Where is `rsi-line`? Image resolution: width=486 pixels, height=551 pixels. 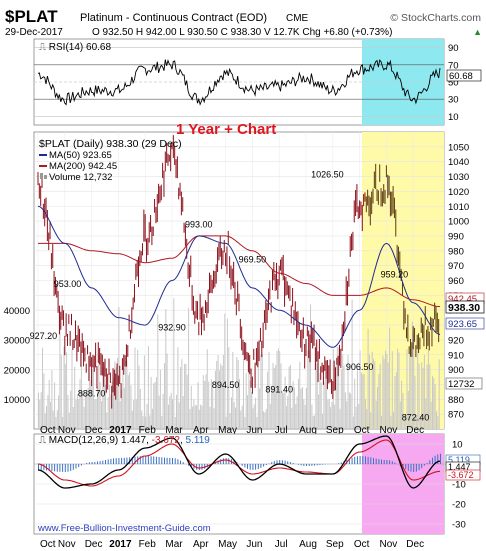 rsi-line is located at coordinates (239, 82).